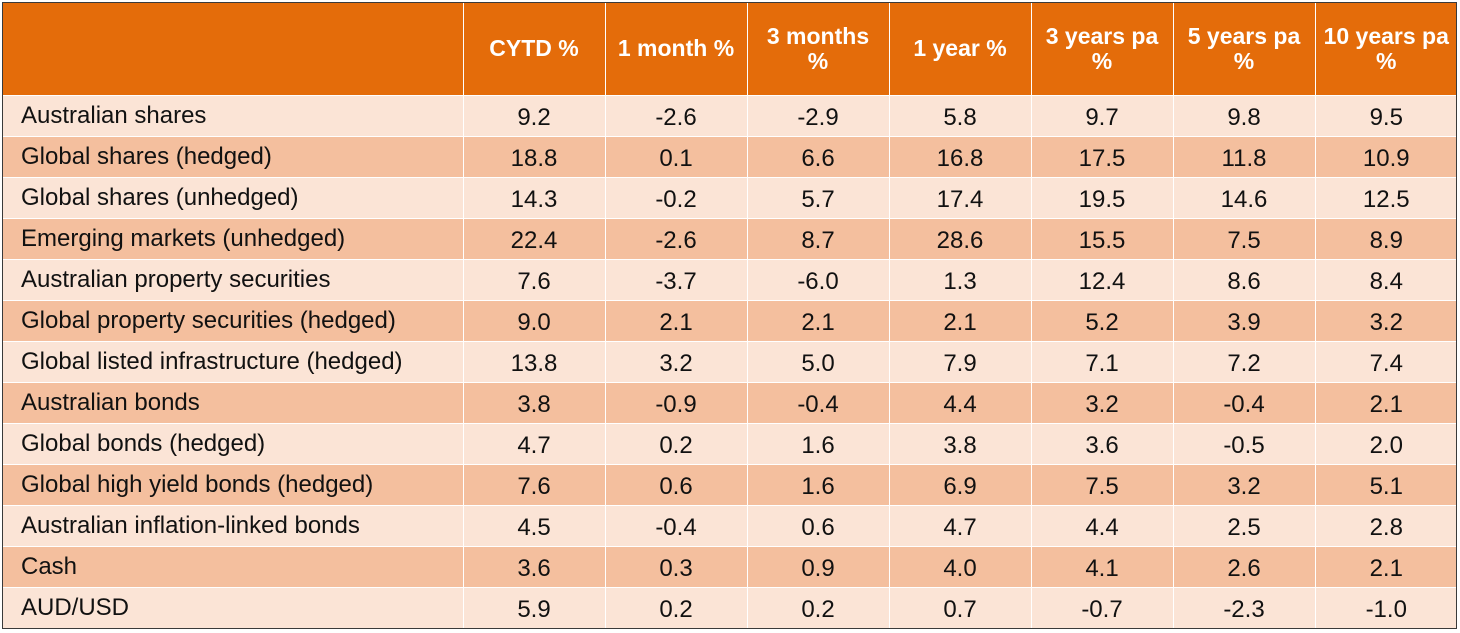 Image resolution: width=1460 pixels, height=633 pixels. What do you see at coordinates (1101, 197) in the screenshot?
I see `value-cell: 19.5` at bounding box center [1101, 197].